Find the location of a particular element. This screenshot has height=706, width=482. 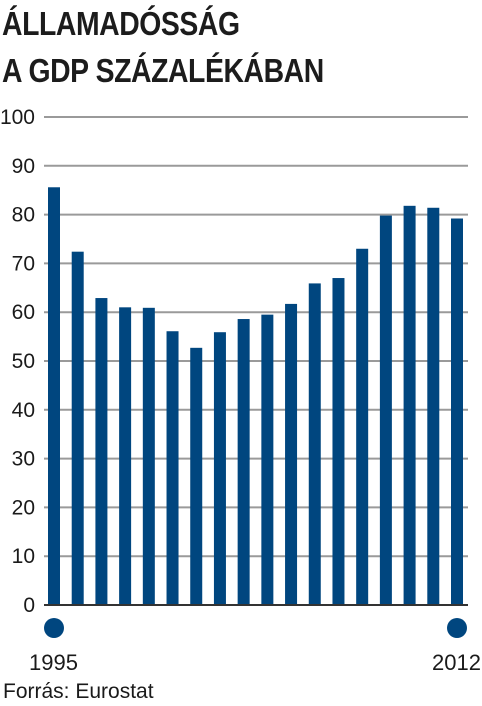

y-tick-label: 0 is located at coordinates (29, 605).